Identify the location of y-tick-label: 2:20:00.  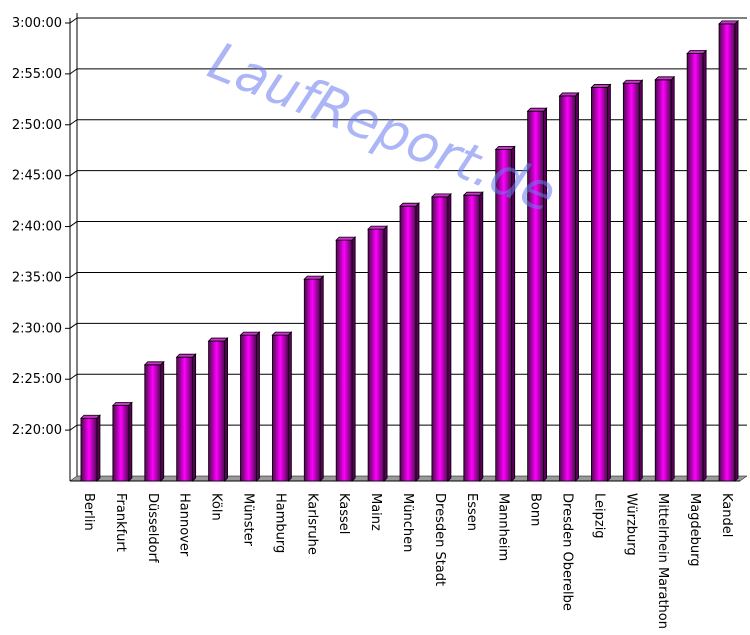
(37, 430).